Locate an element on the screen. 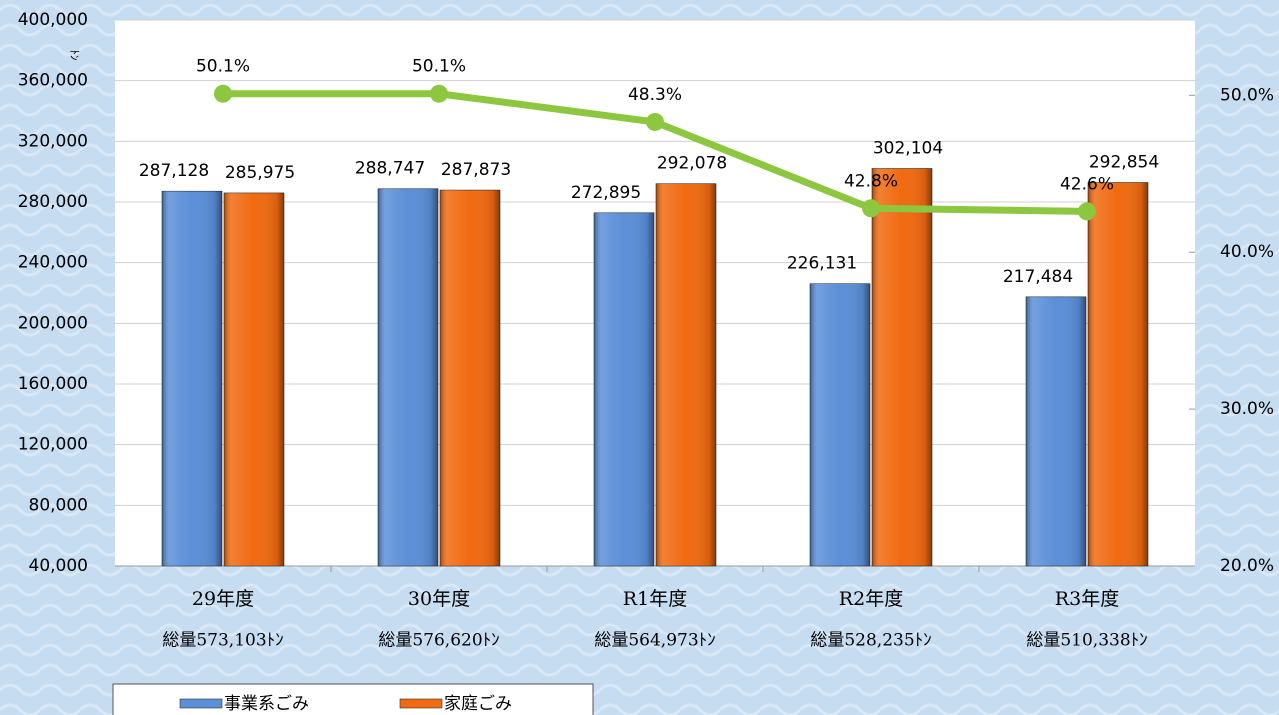  total-label: 総量573,103ﾄﾝ is located at coordinates (222, 641).